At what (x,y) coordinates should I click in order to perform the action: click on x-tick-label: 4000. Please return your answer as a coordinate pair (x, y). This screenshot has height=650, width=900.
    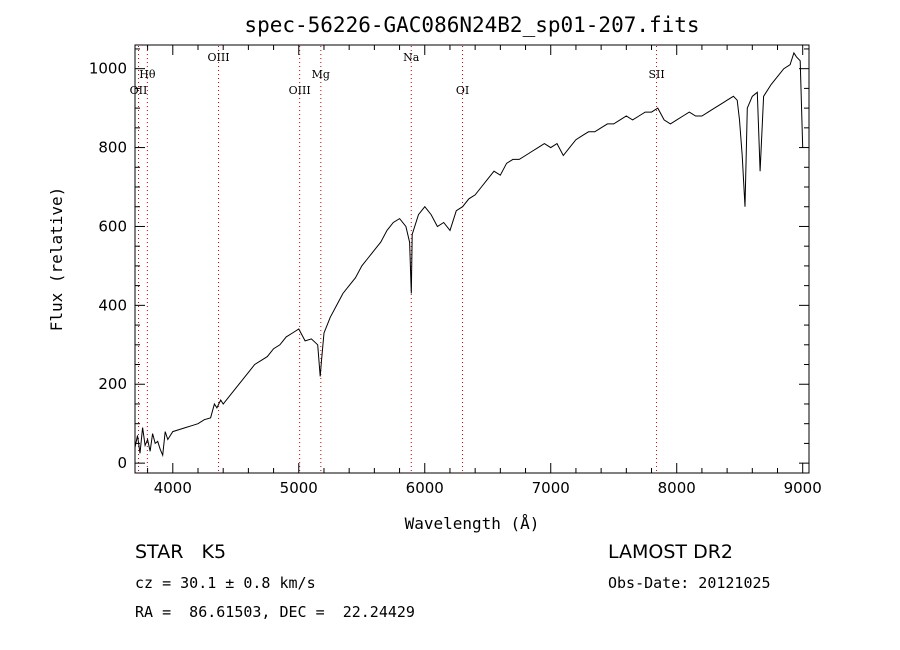
    Looking at the image, I should click on (173, 488).